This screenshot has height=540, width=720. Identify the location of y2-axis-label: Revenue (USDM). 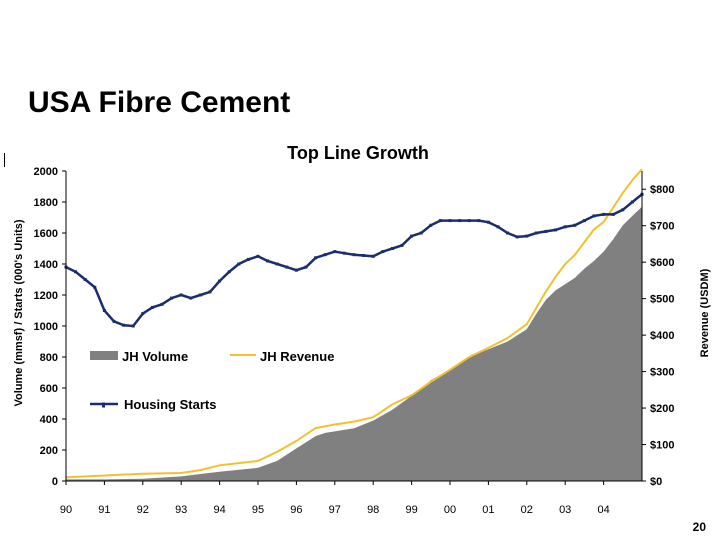
(705, 312).